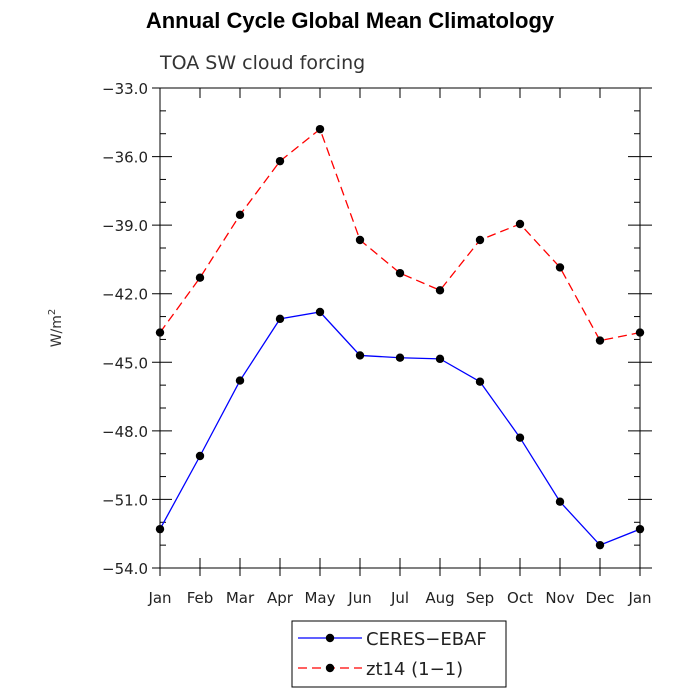 The width and height of the screenshot is (700, 700). What do you see at coordinates (392, 654) in the screenshot?
I see `legend-items: CERES−EBAF zt14 (1−1)` at bounding box center [392, 654].